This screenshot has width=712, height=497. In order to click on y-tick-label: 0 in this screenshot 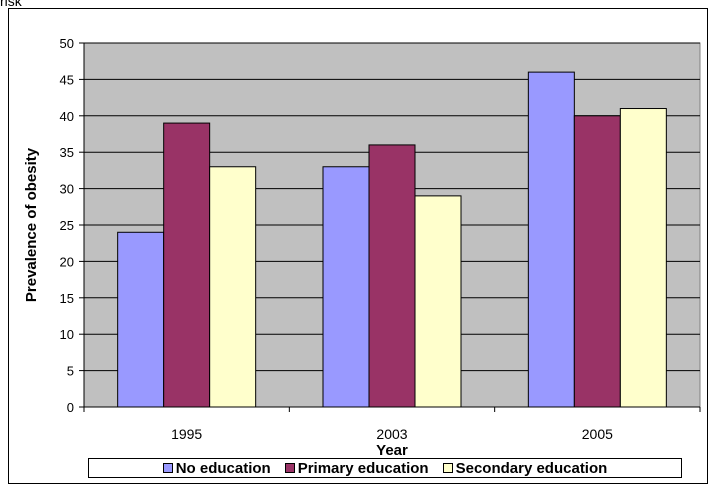, I will do `click(70, 407)`.